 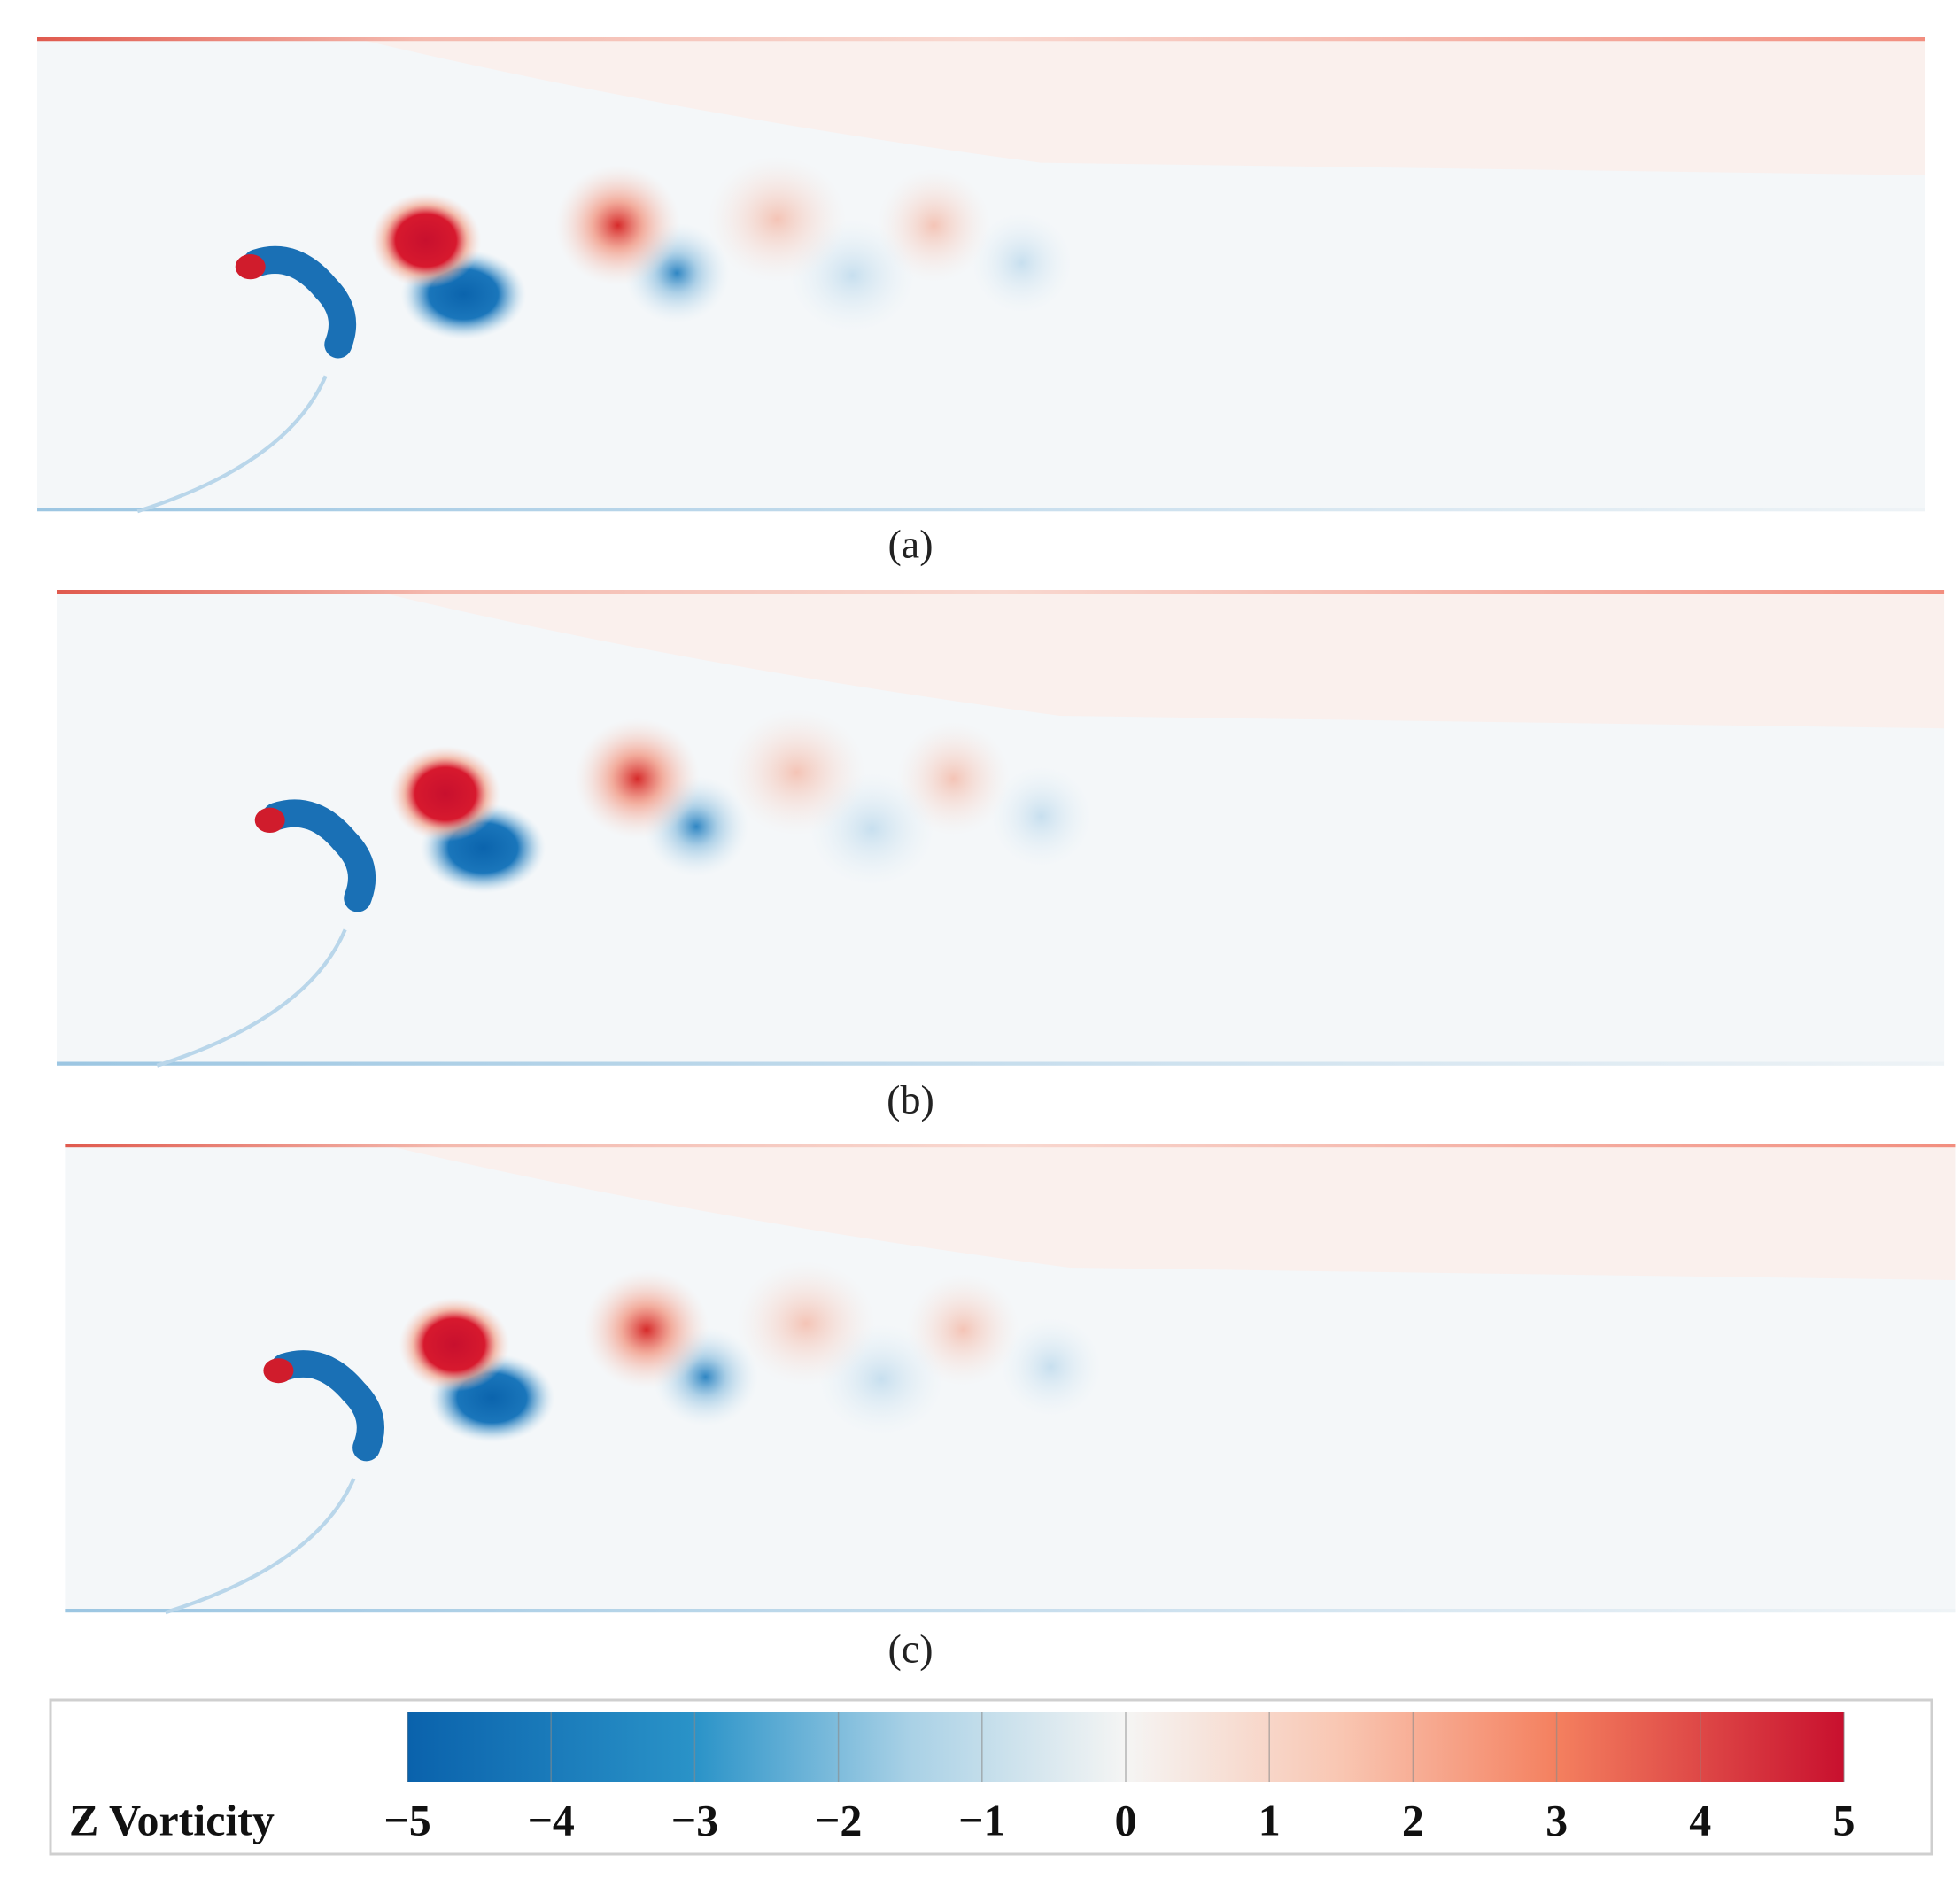 I want to click on colorbar-tick-label: 5, so click(x=1844, y=1820).